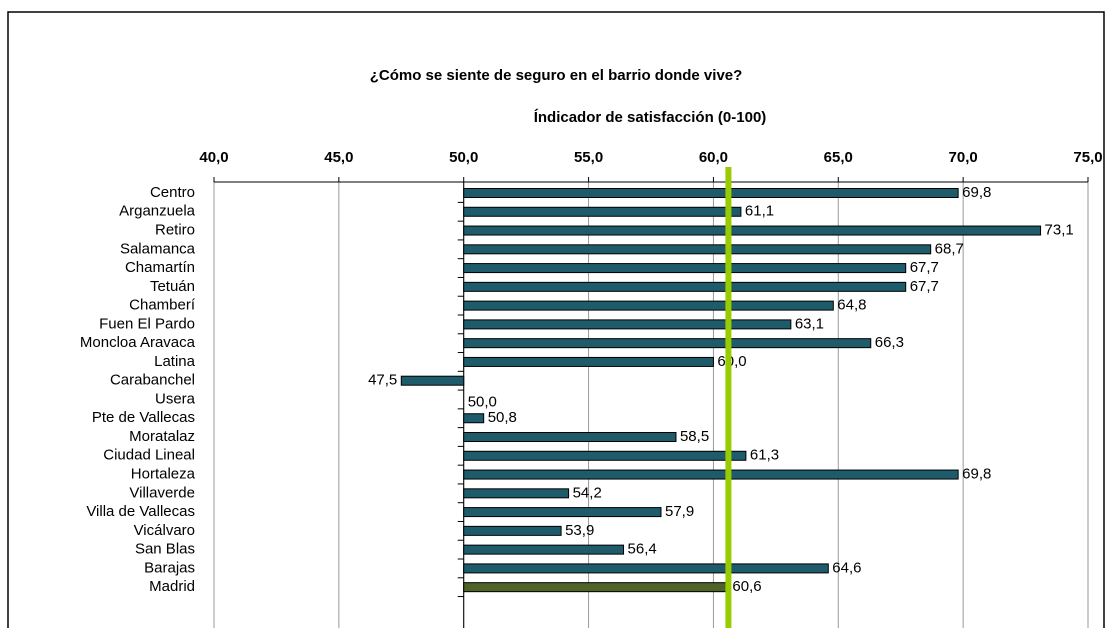  What do you see at coordinates (162, 436) in the screenshot?
I see `y-tick-label: Moratalaz` at bounding box center [162, 436].